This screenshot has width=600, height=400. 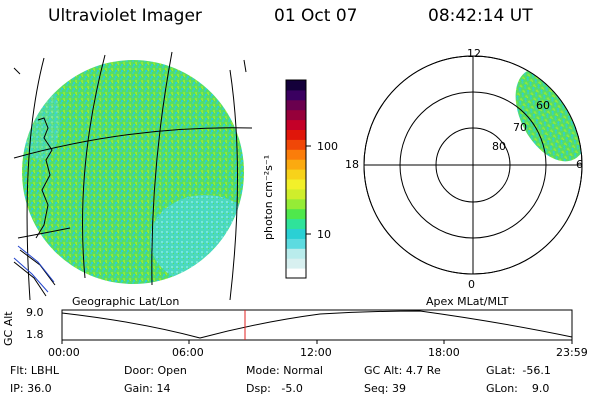 What do you see at coordinates (308, 190) in the screenshot?
I see `color-scale-ticks` at bounding box center [308, 190].